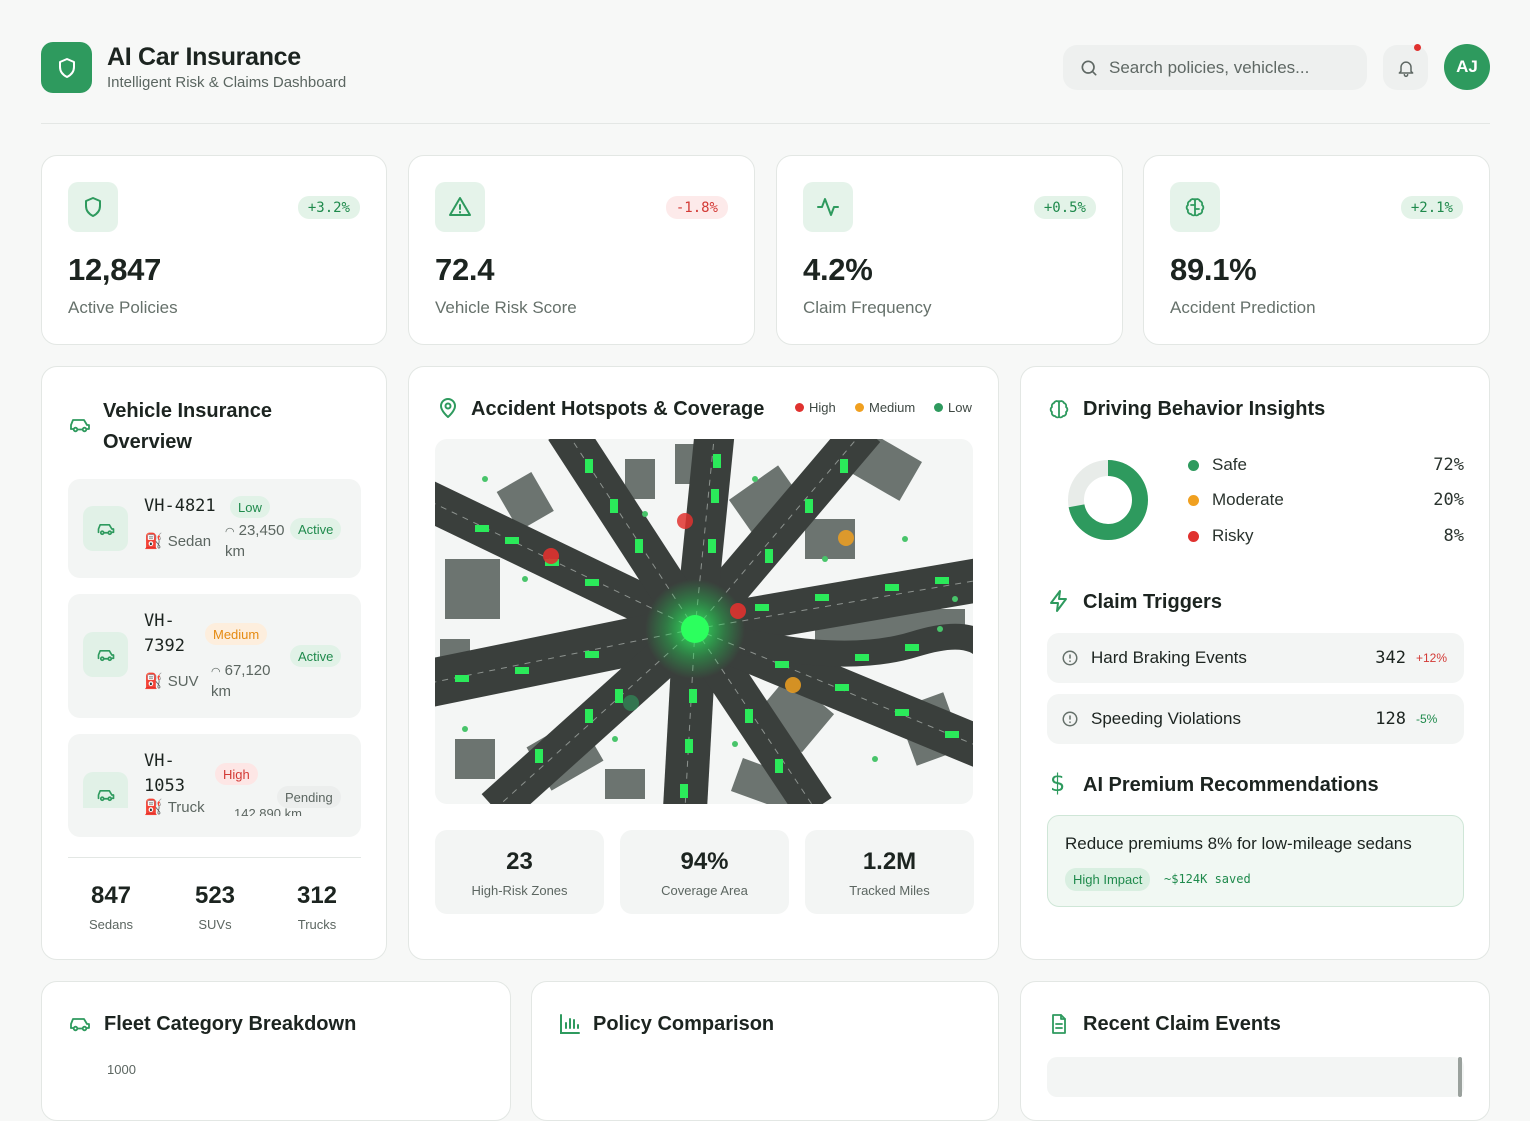 This screenshot has height=1121, width=1530. I want to click on vehicle-item: VH-7392 Medium ⛽ SUV ◠ 67,120 km Active, so click(214, 656).